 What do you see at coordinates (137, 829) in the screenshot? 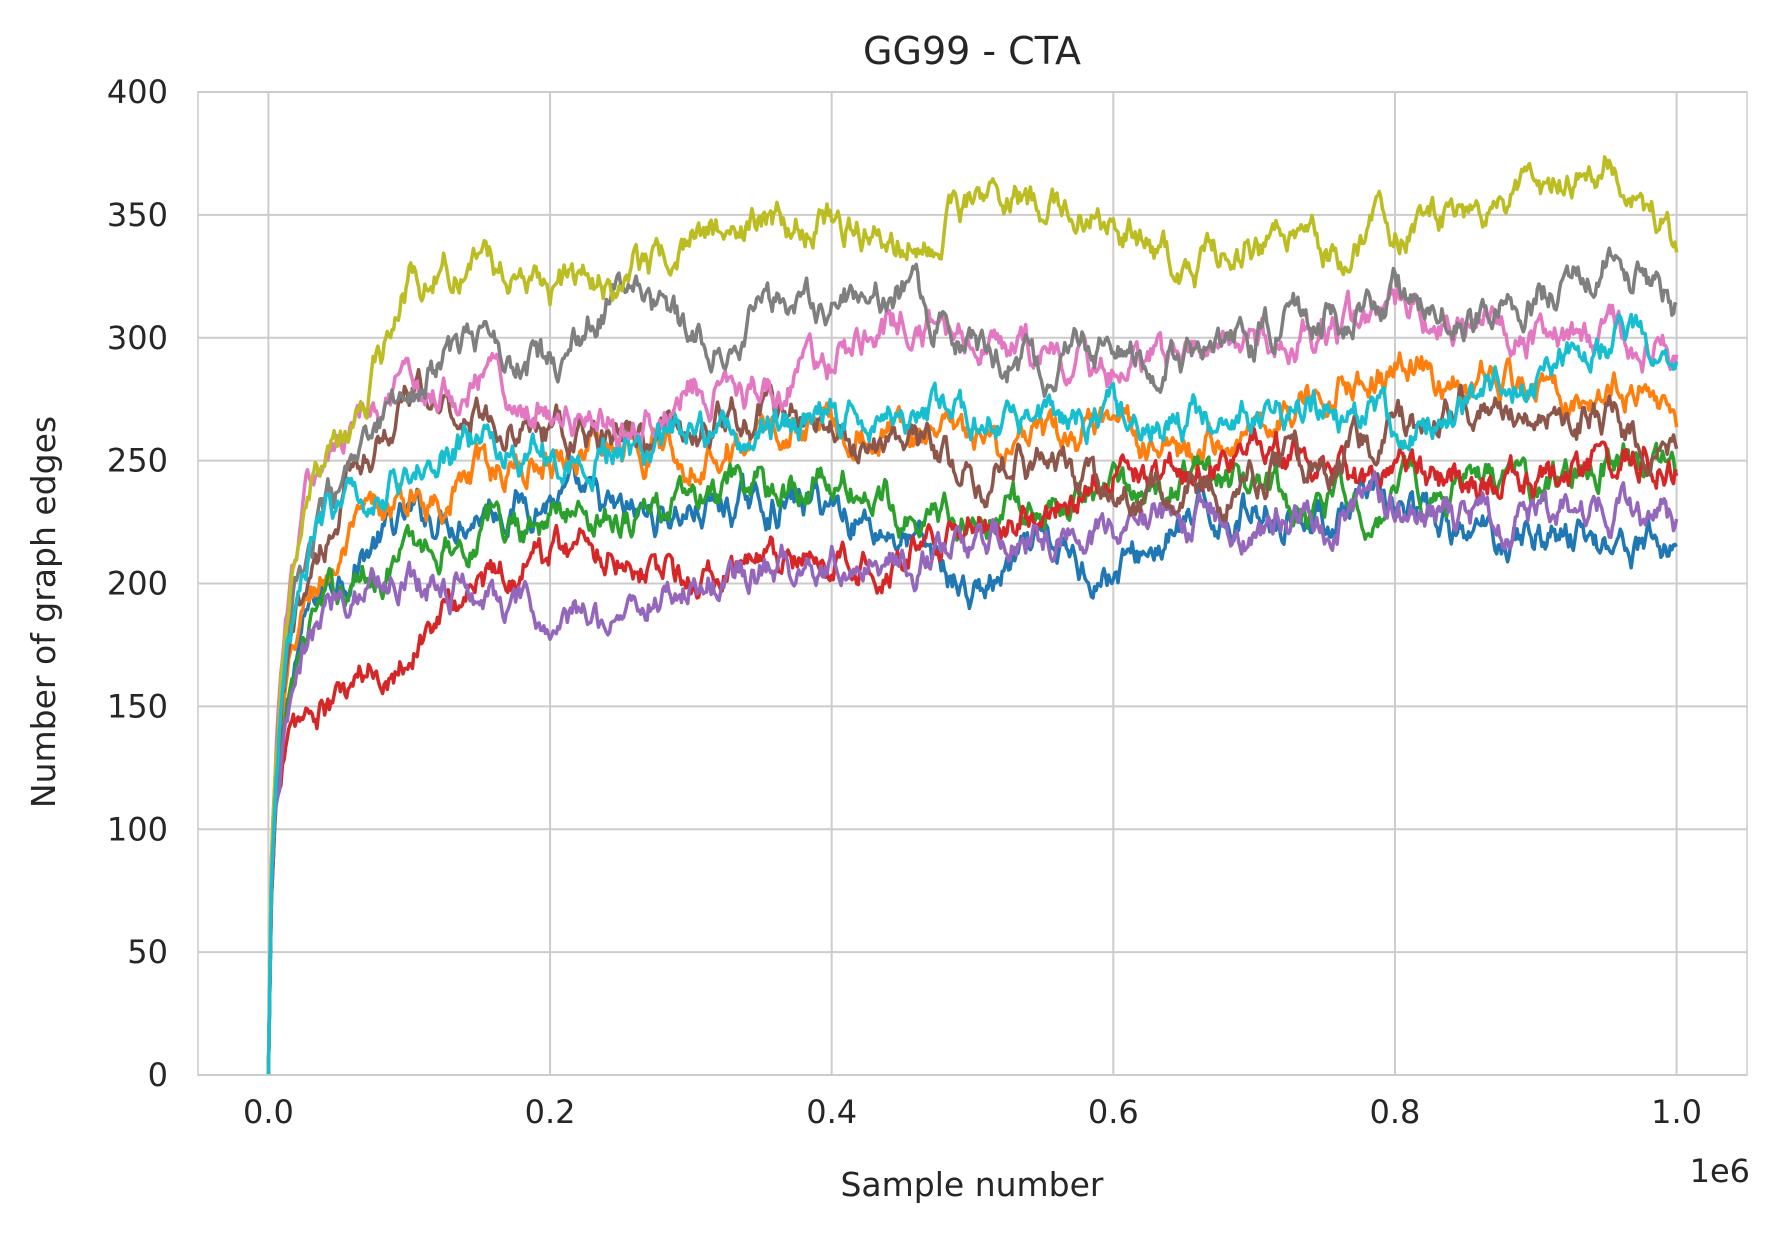
I see `y-tick-label: 100` at bounding box center [137, 829].